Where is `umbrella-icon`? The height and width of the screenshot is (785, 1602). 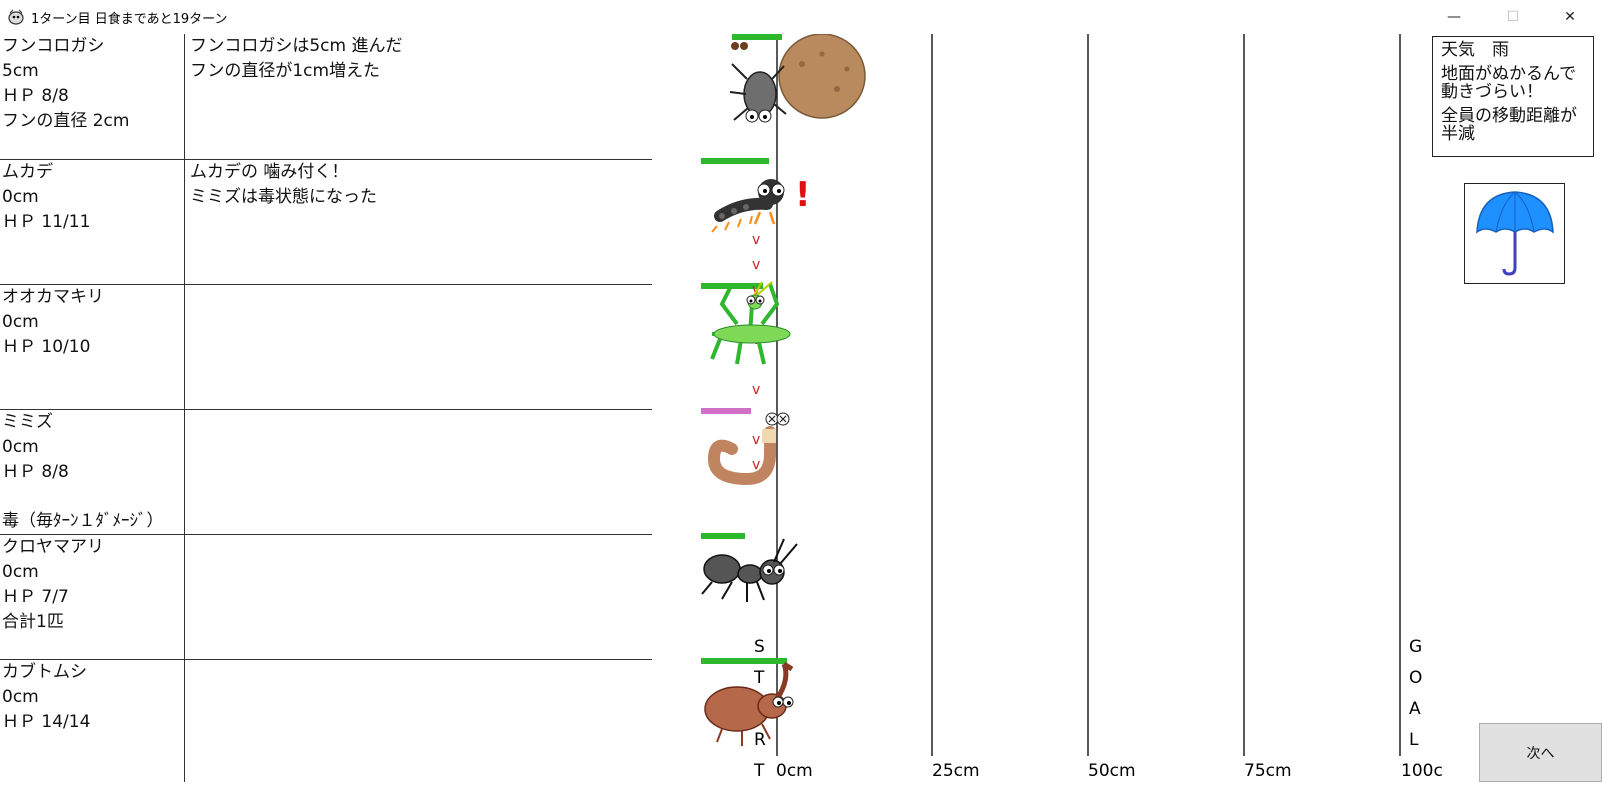
umbrella-icon is located at coordinates (1515, 233).